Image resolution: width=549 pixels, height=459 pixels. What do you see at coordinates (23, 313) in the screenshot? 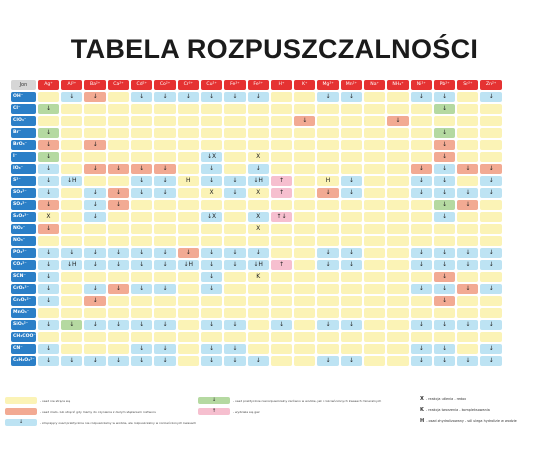
I see `anion-label: MnO₄⁻` at bounding box center [23, 313].